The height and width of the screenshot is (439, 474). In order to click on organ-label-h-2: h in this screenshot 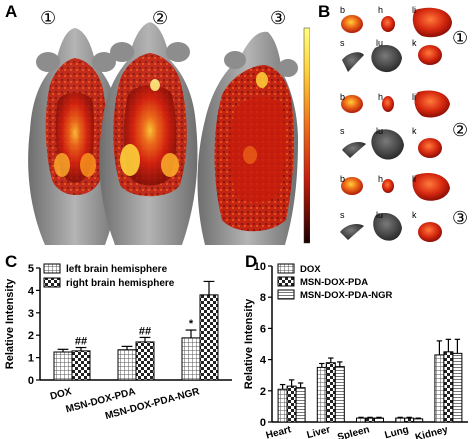, I will do `click(381, 97)`.